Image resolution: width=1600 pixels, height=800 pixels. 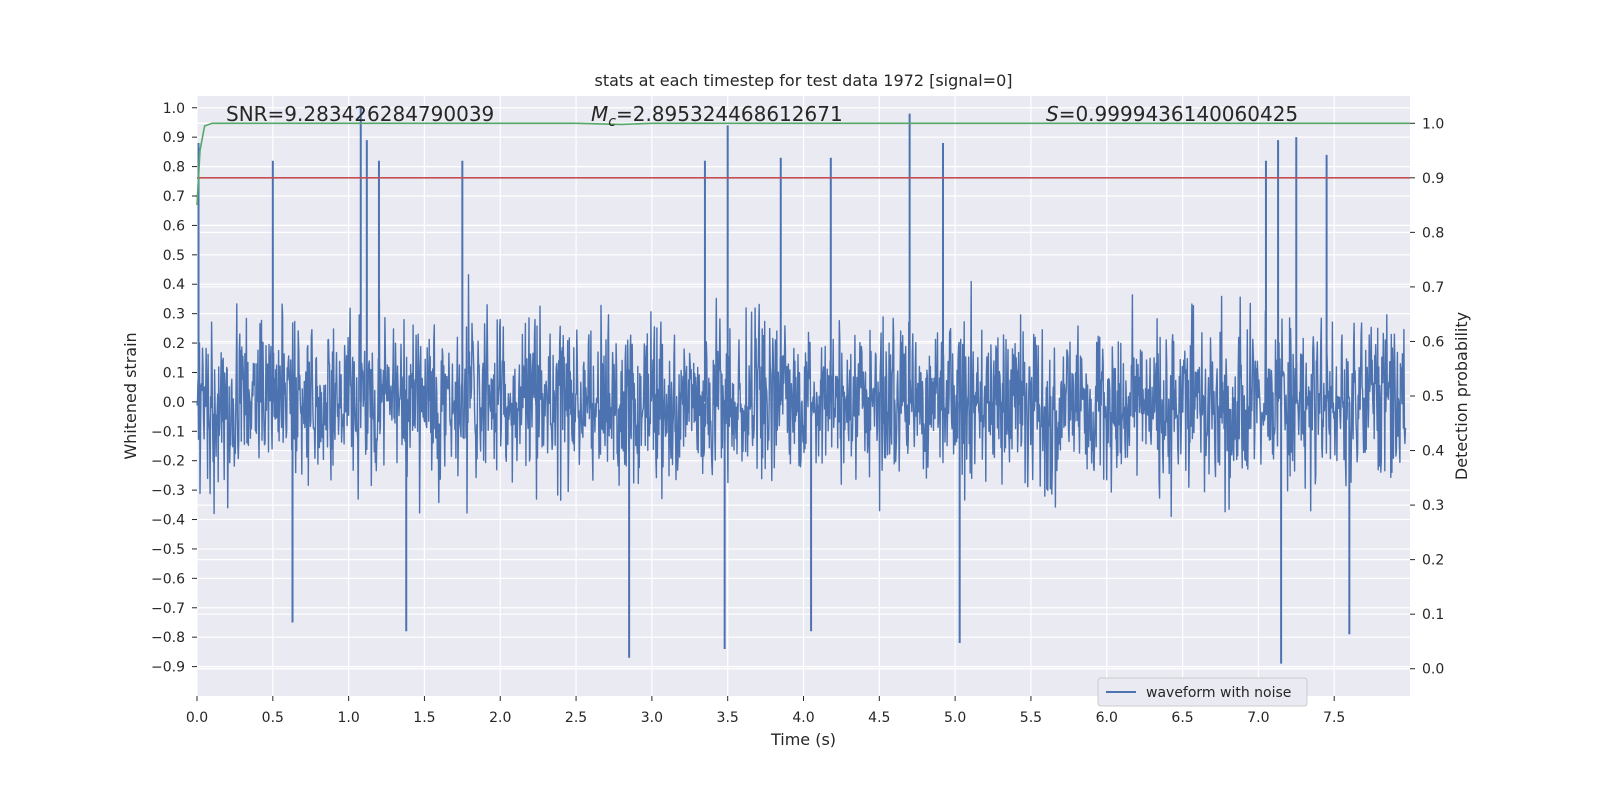 I want to click on y2-tick-label: 0.3, so click(x=1433, y=506).